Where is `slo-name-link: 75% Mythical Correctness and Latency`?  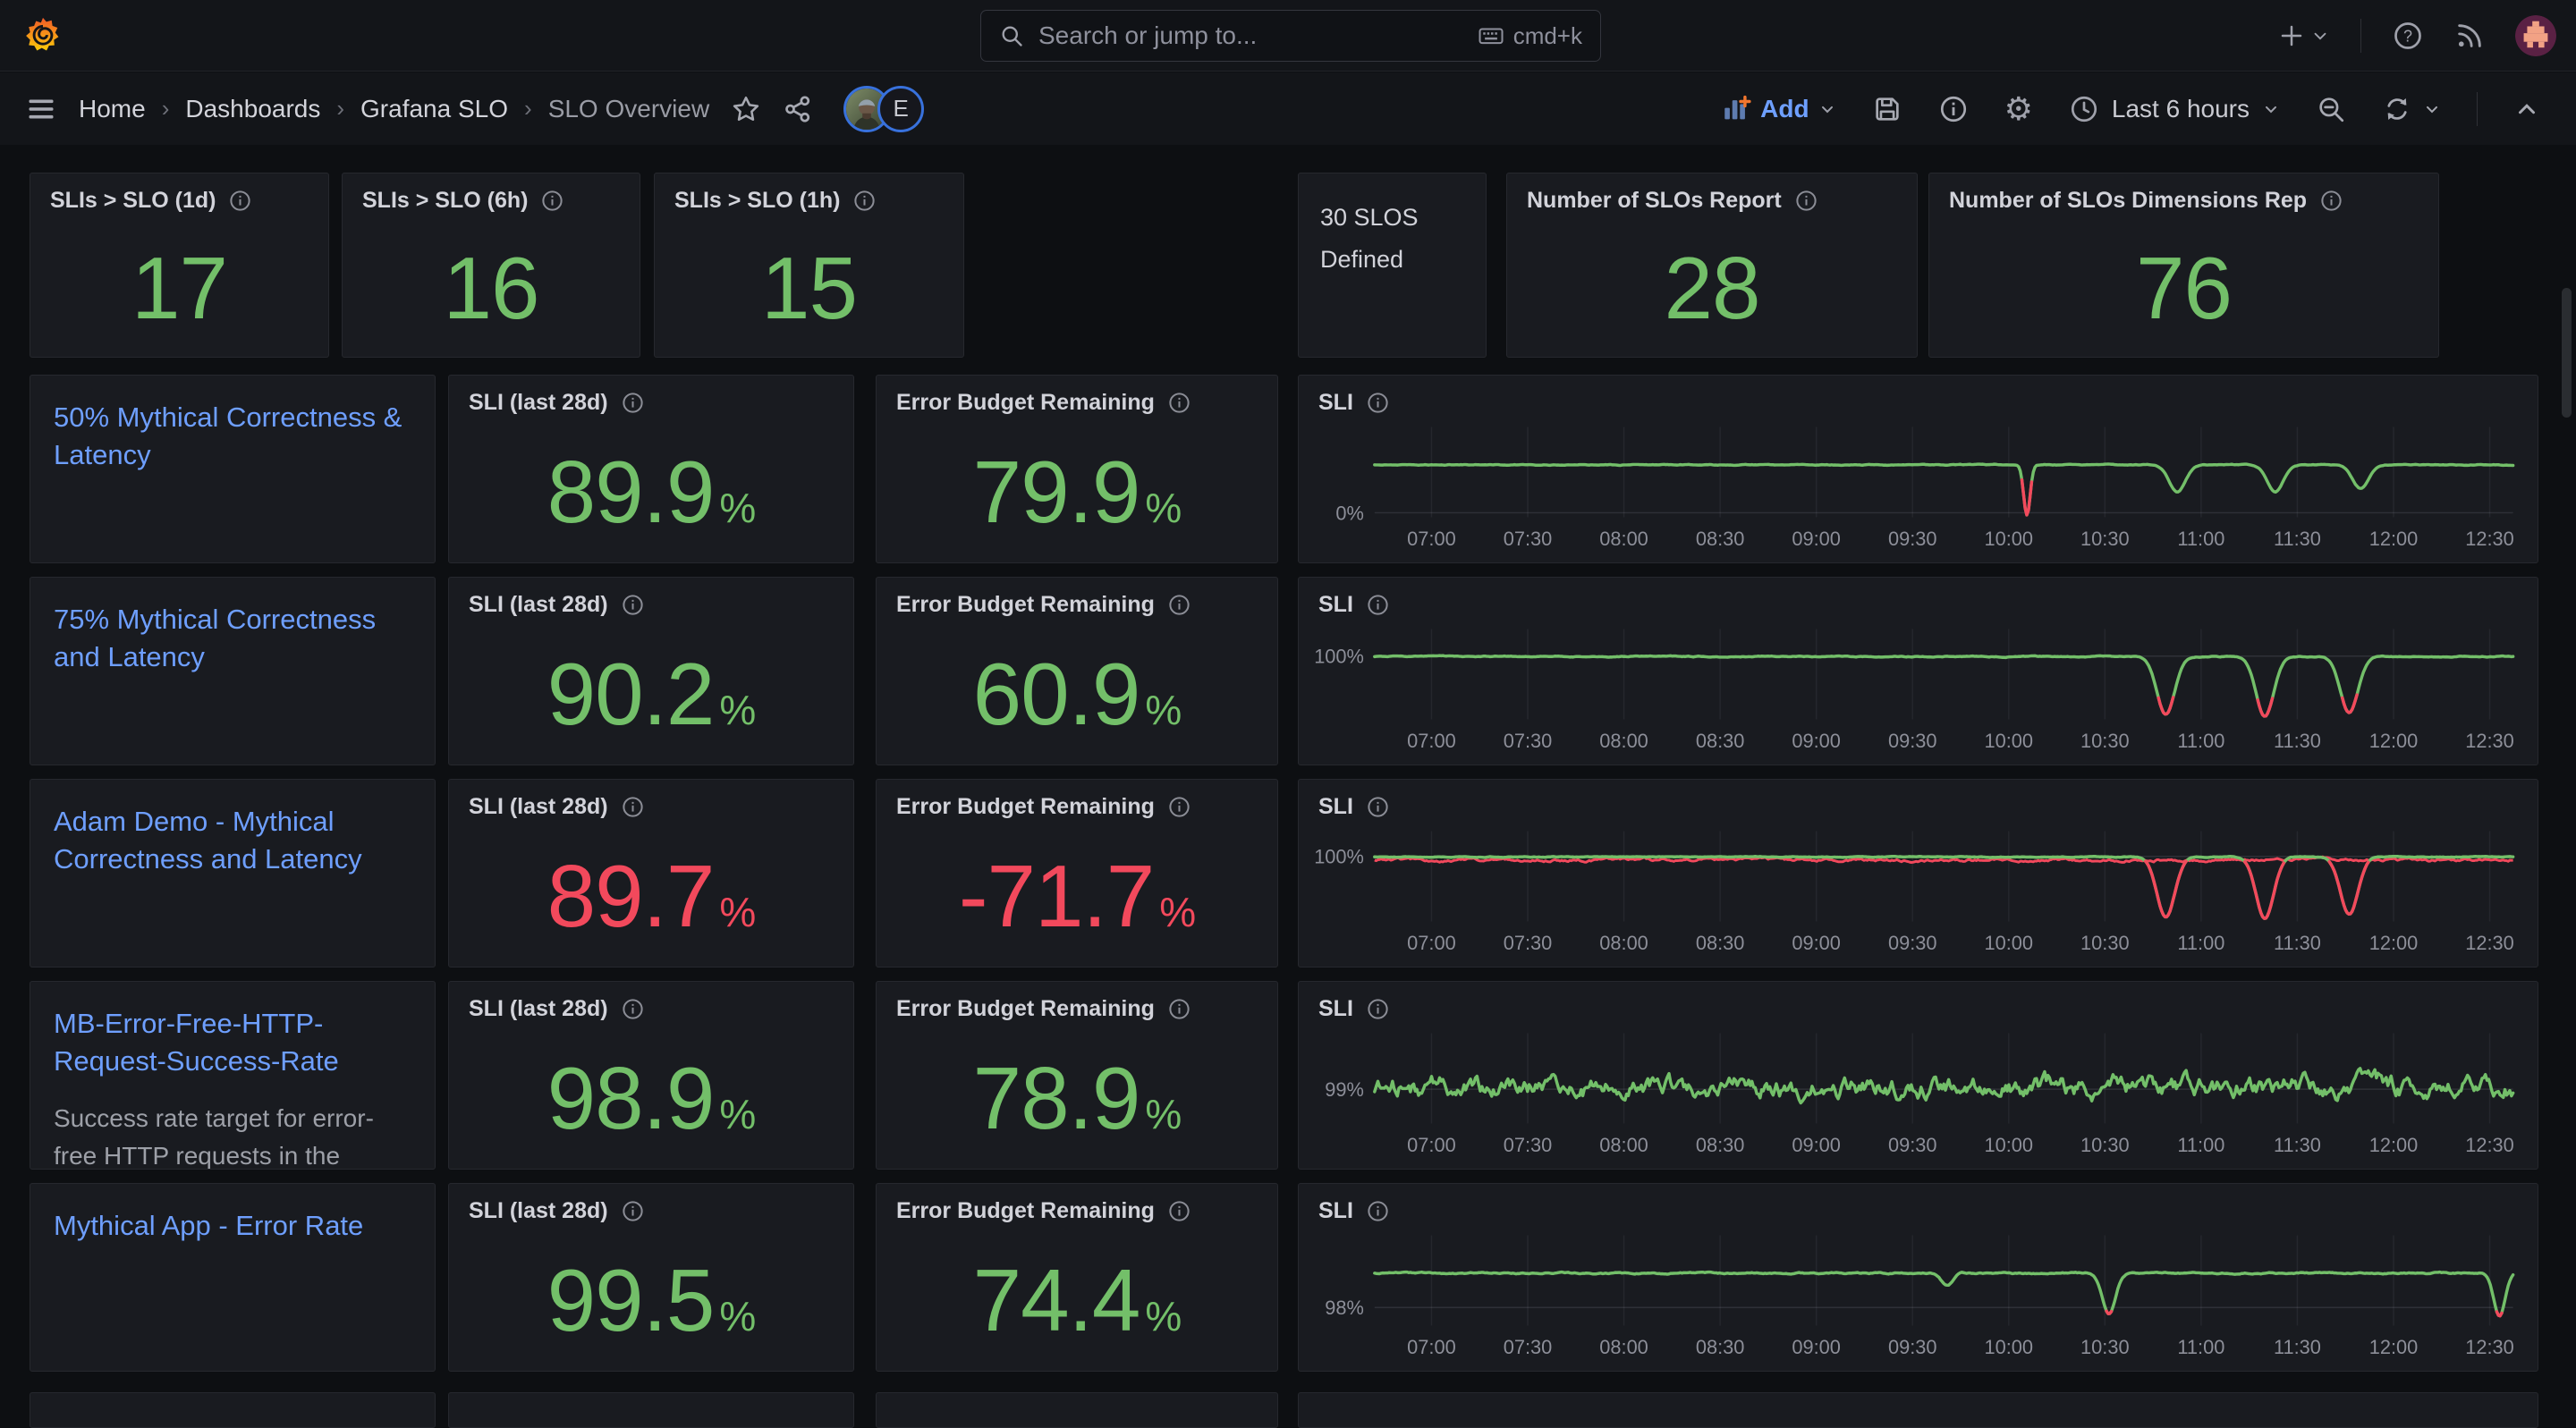
slo-name-link: 75% Mythical Correctness and Latency is located at coordinates (215, 638).